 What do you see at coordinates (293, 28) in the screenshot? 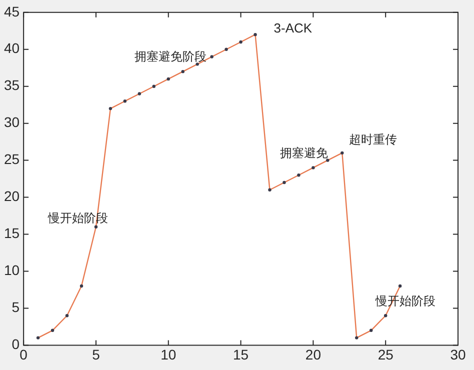
I see `annotation: 3-ACK` at bounding box center [293, 28].